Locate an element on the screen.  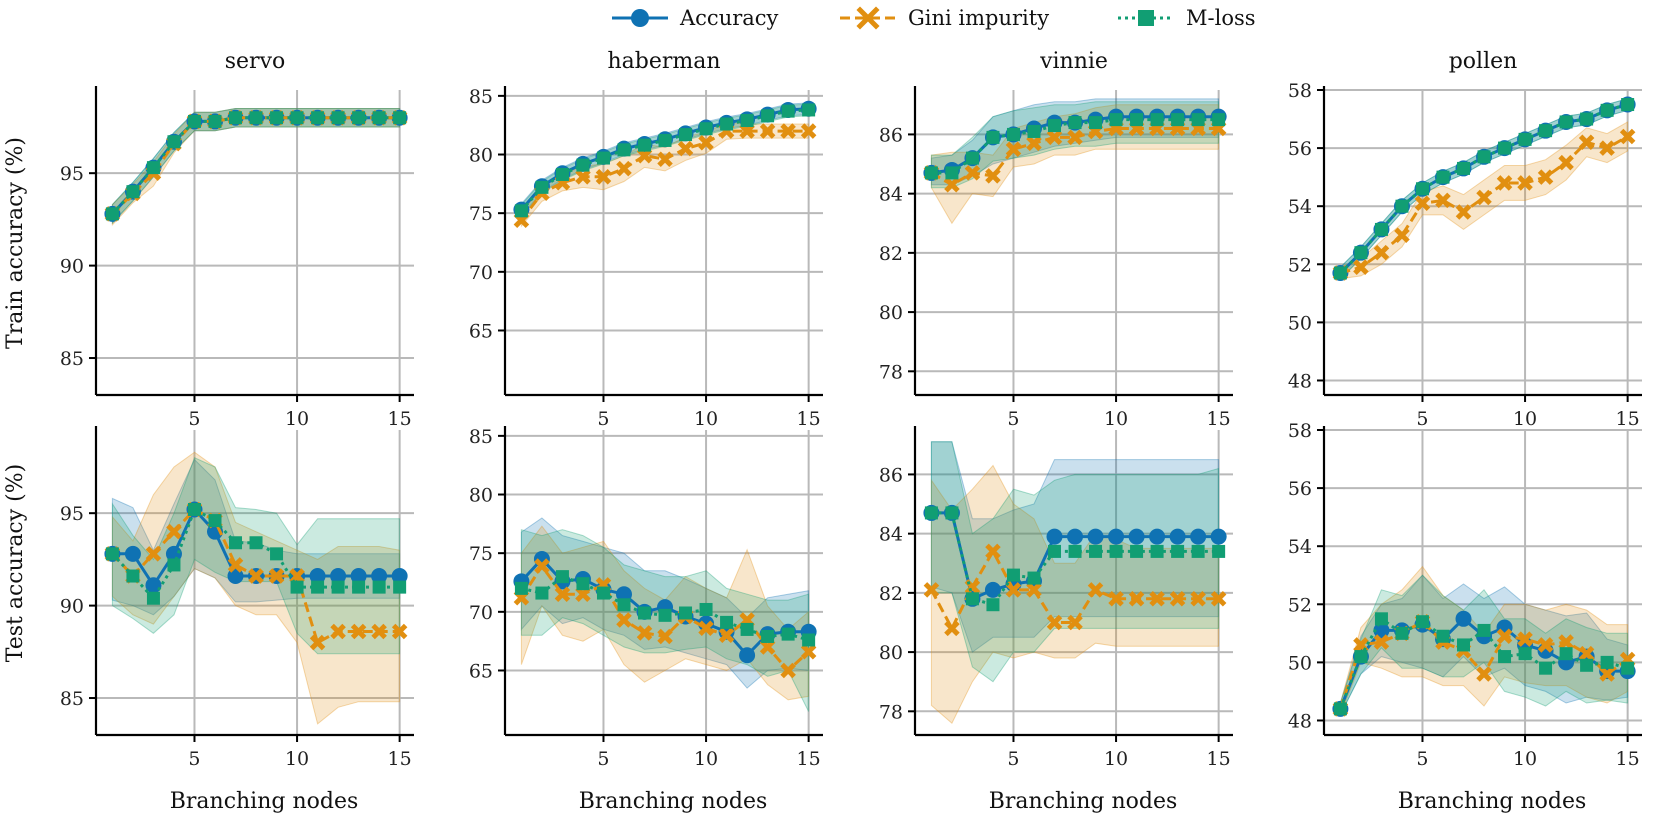
row-label-test: Test accuracy (%) is located at coordinates (15, 563).